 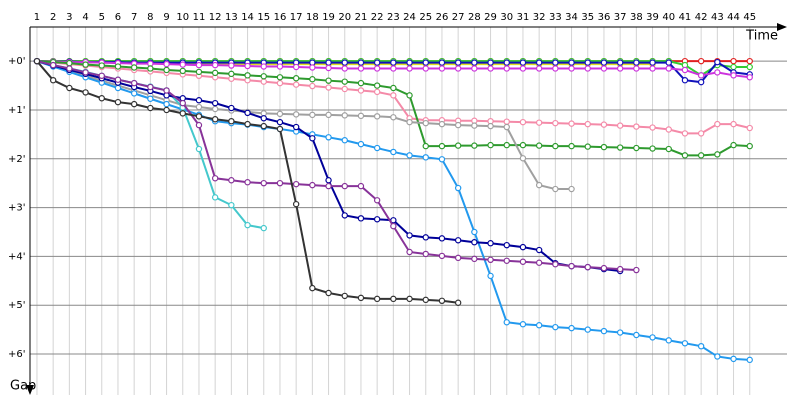 What do you see at coordinates (17, 305) in the screenshot?
I see `y-tick-label: +5'` at bounding box center [17, 305].